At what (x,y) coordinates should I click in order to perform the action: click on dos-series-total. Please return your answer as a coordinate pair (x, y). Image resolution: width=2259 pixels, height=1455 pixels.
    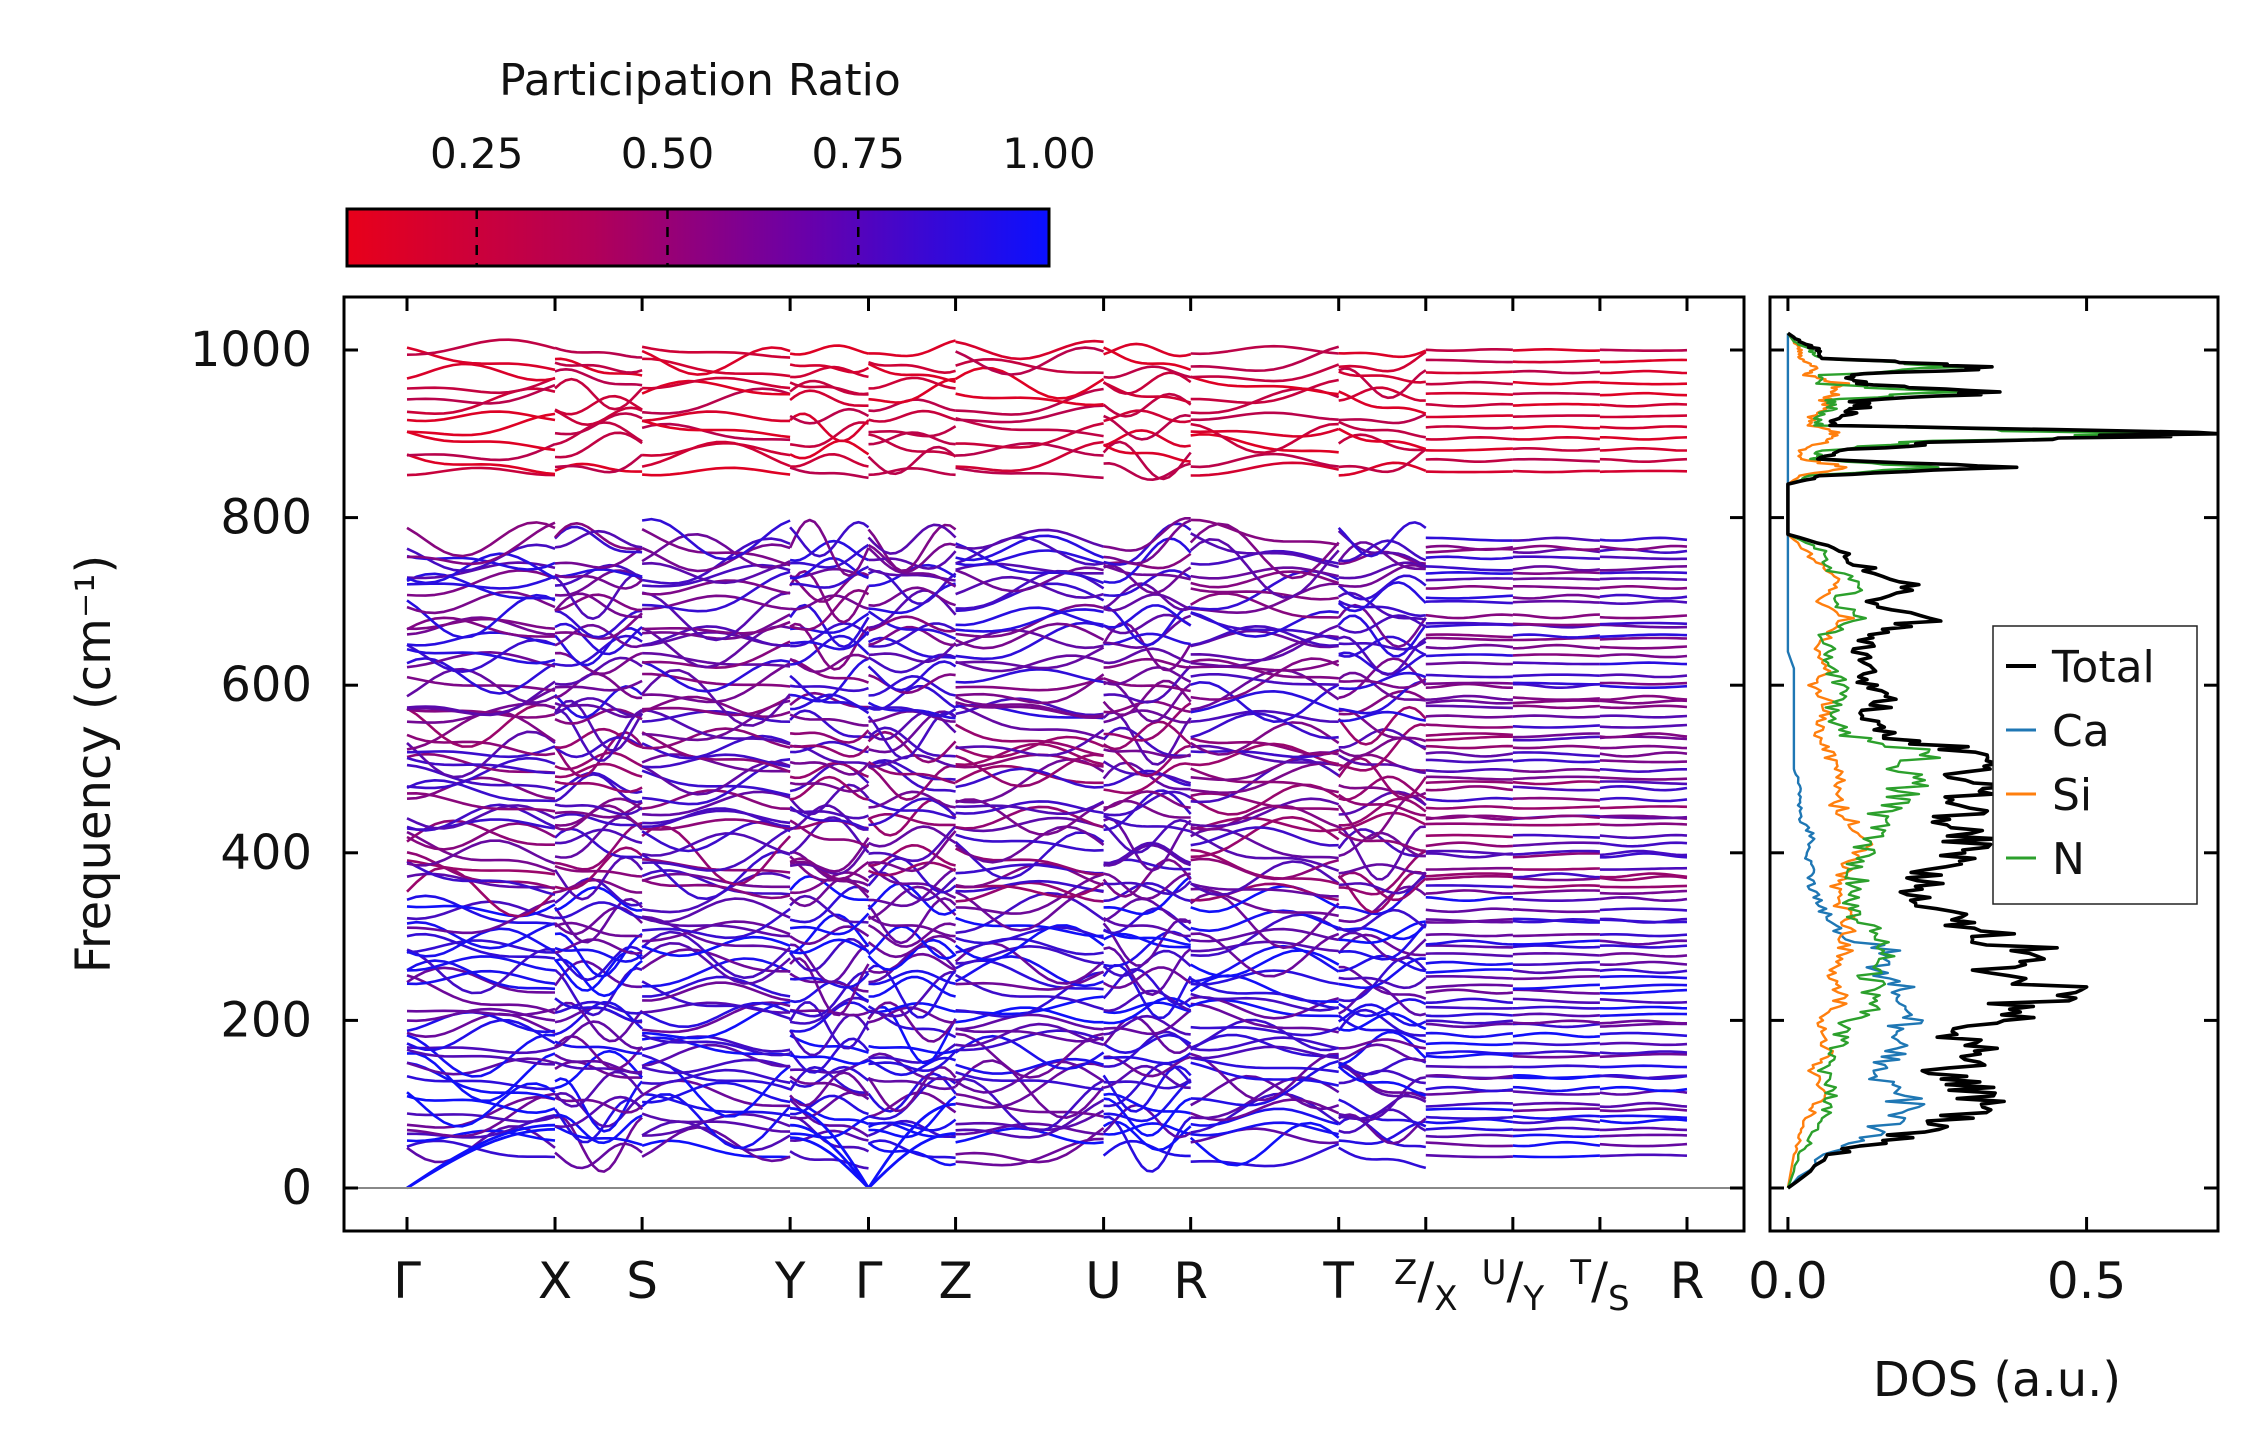
    Looking at the image, I should click on (2002, 760).